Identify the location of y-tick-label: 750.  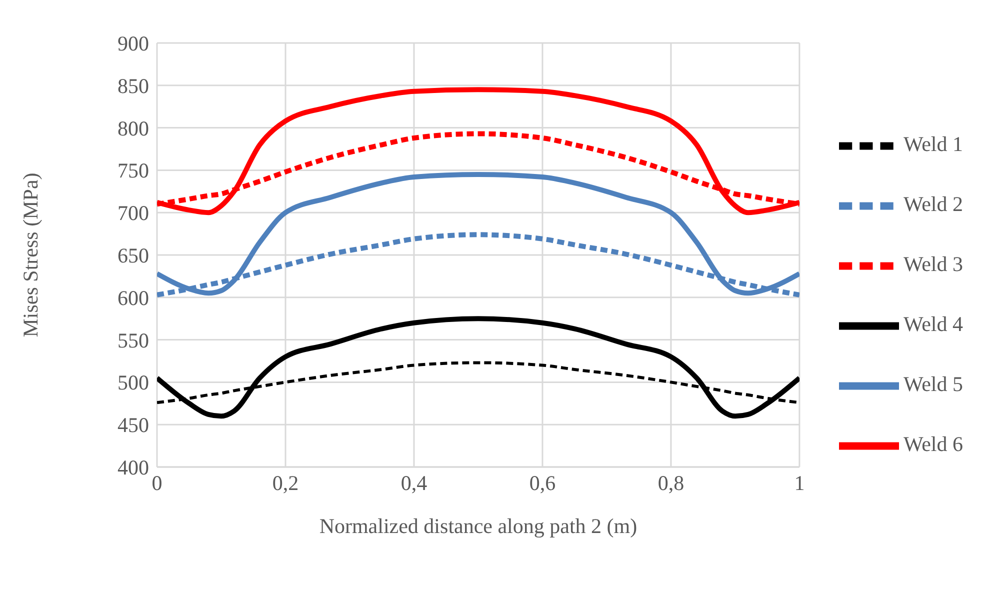
(133, 170).